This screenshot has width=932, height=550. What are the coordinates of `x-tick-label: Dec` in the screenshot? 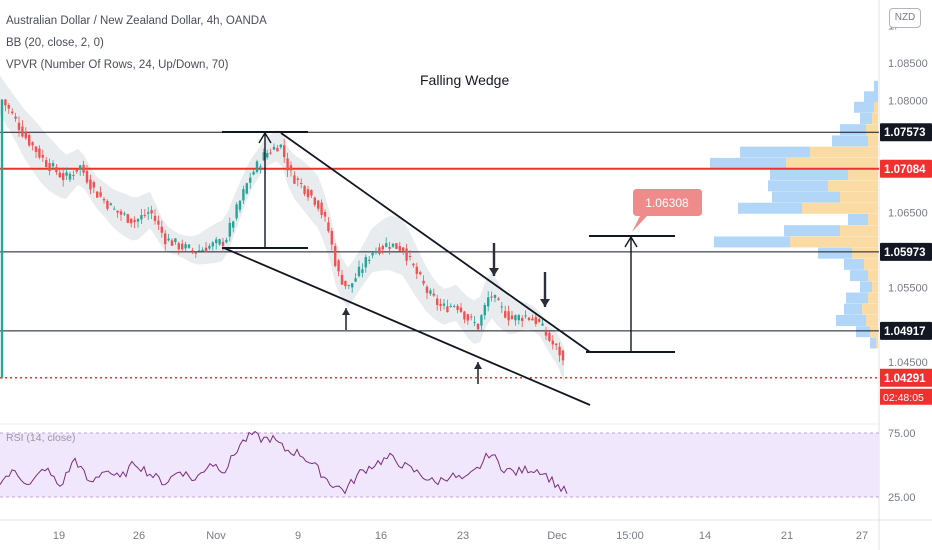 It's located at (557, 536).